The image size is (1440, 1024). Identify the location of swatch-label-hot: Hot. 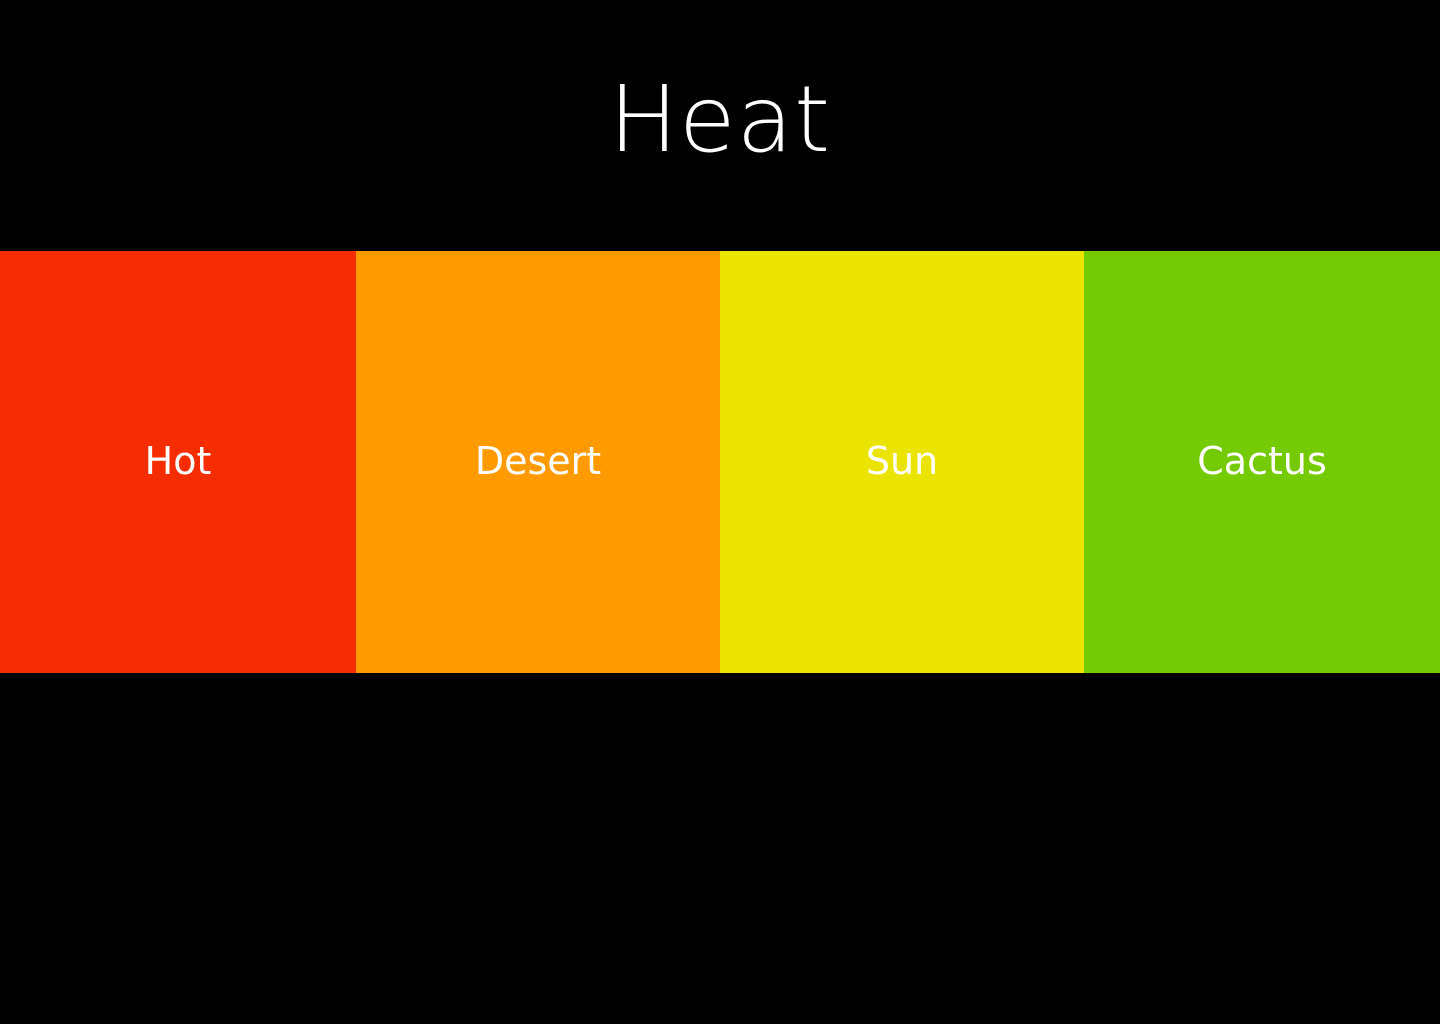
(178, 461).